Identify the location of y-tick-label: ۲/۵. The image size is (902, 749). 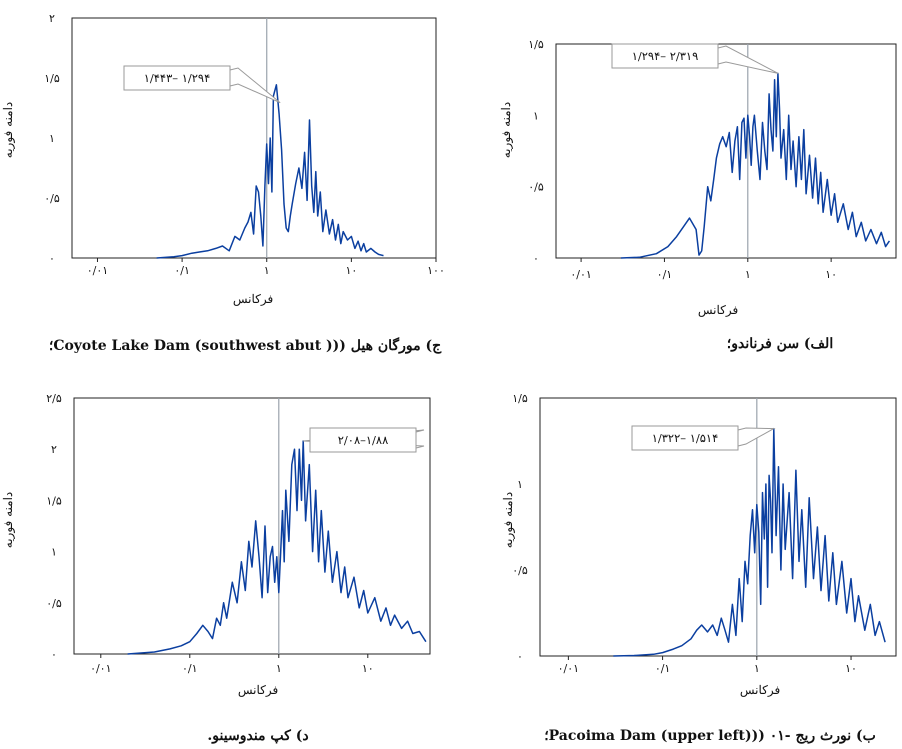
(54, 398).